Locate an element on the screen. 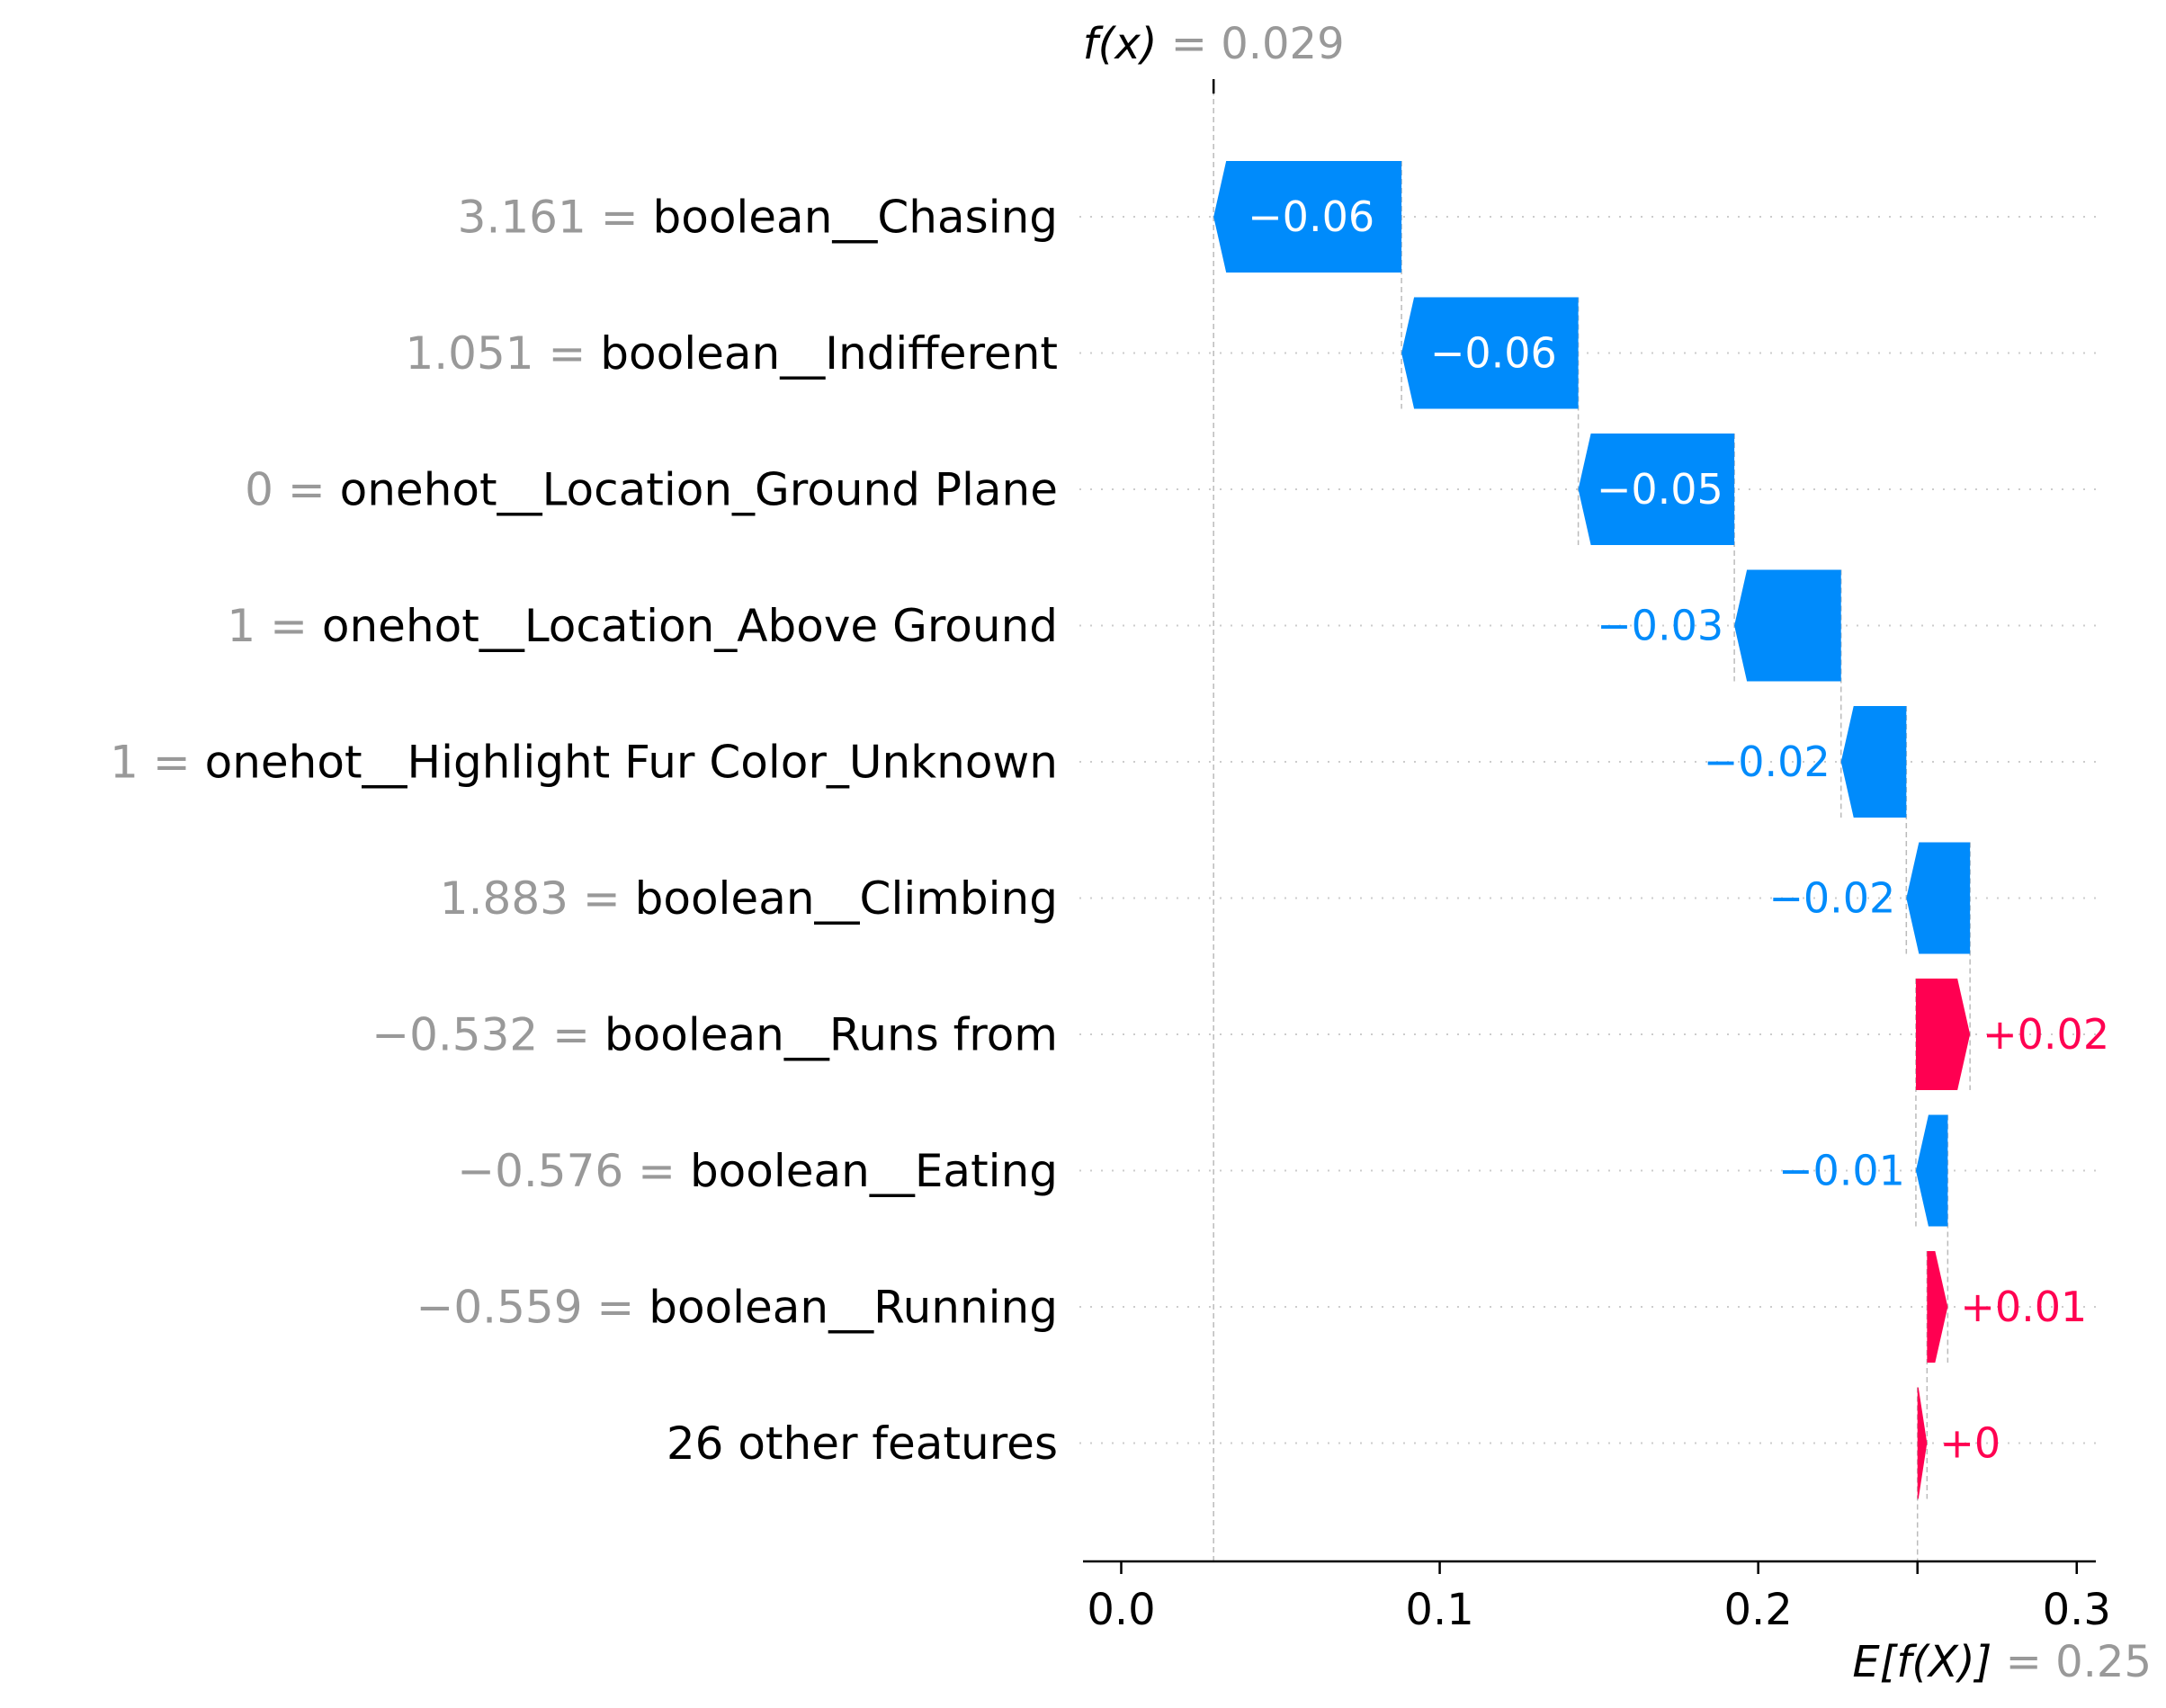 This screenshot has width=2166, height=1708. fx-label-name: f(x) is located at coordinates (1120, 44).